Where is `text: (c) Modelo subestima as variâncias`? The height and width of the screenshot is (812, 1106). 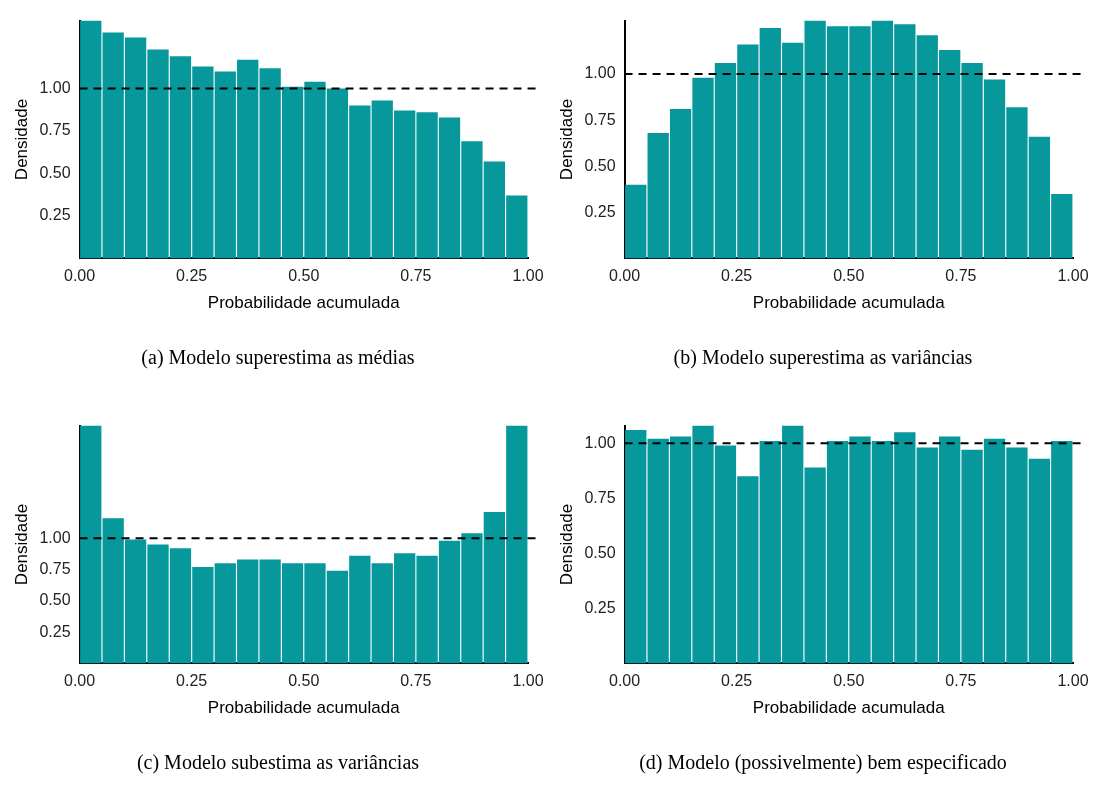
text: (c) Modelo subestima as variâncias is located at coordinates (278, 762).